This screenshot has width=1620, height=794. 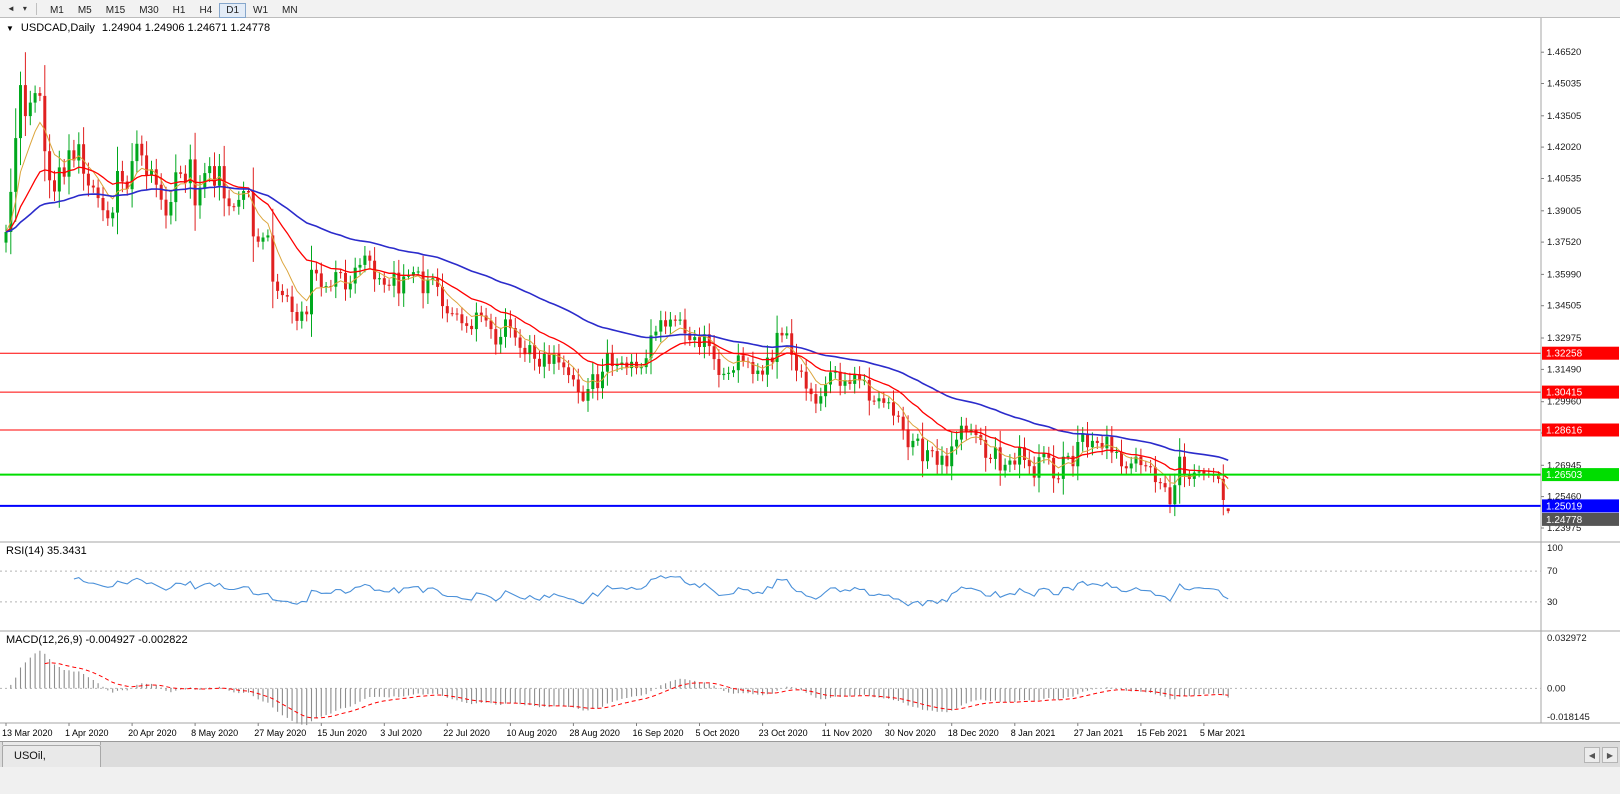 What do you see at coordinates (260, 10) in the screenshot?
I see `timeframe-button-w1: W1` at bounding box center [260, 10].